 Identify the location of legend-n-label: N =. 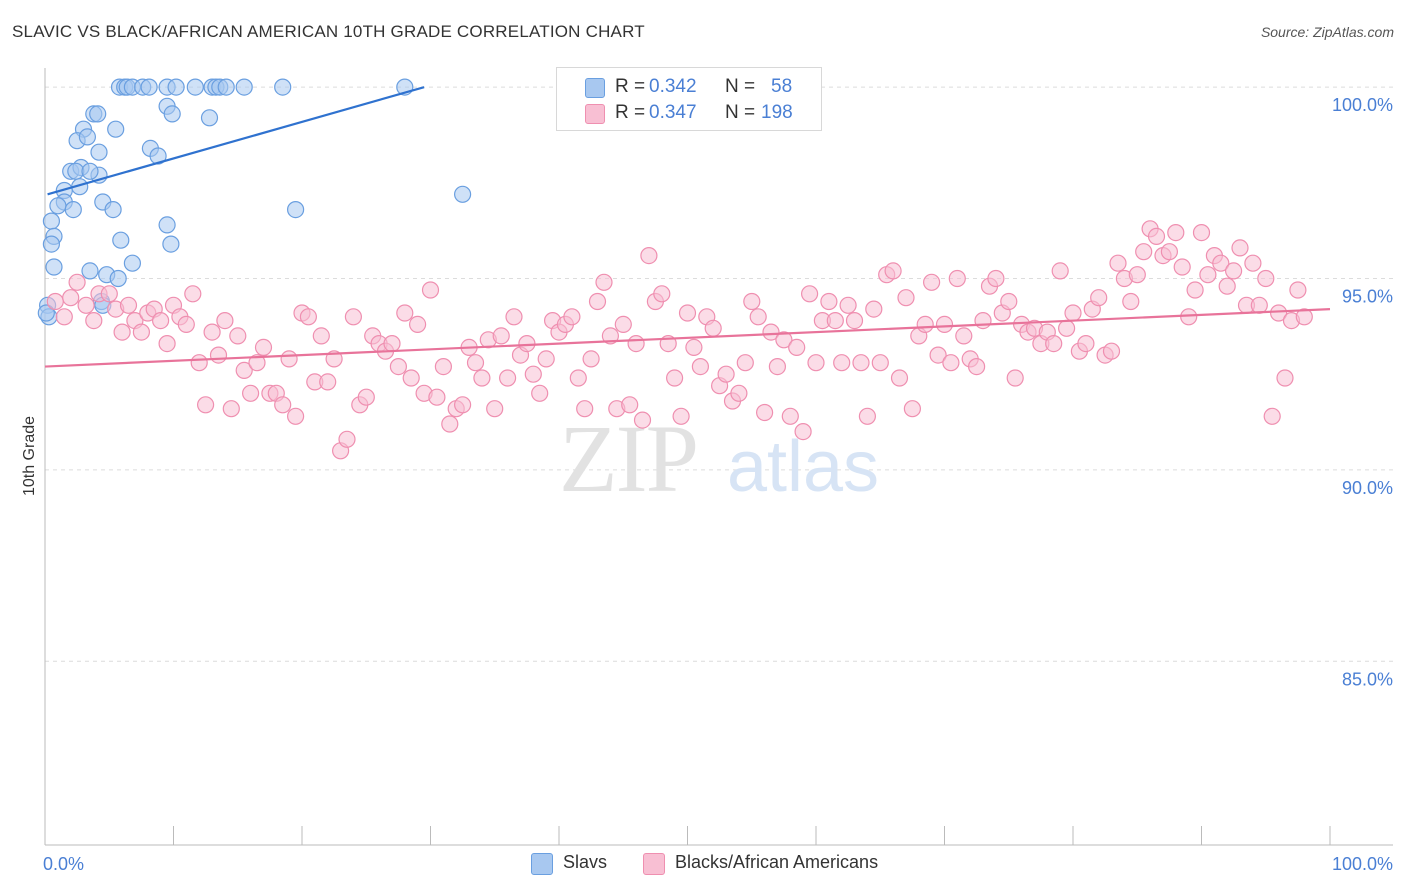
(740, 86).